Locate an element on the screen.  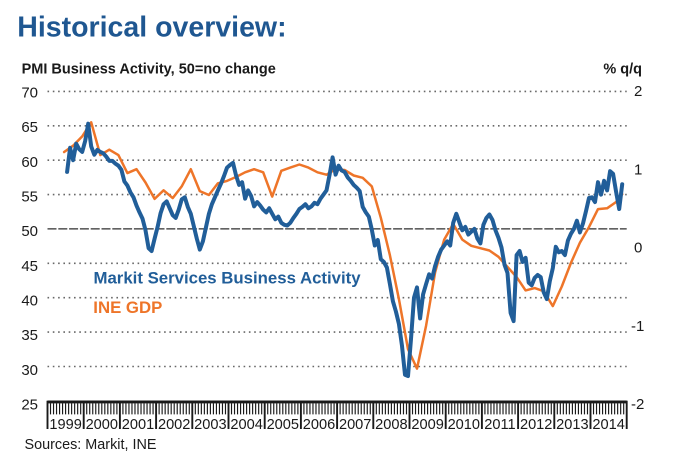
svg-text: 1 is located at coordinates (638, 169).